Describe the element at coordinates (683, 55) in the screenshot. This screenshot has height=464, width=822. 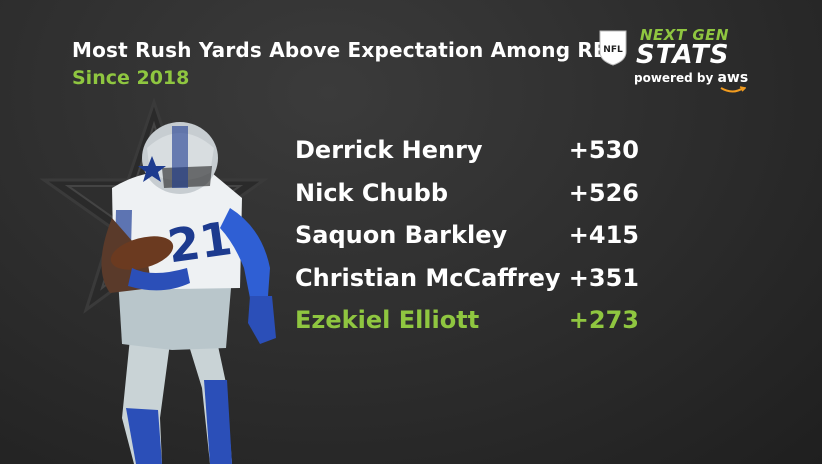
I see `logo-main-text: STATS` at that location.